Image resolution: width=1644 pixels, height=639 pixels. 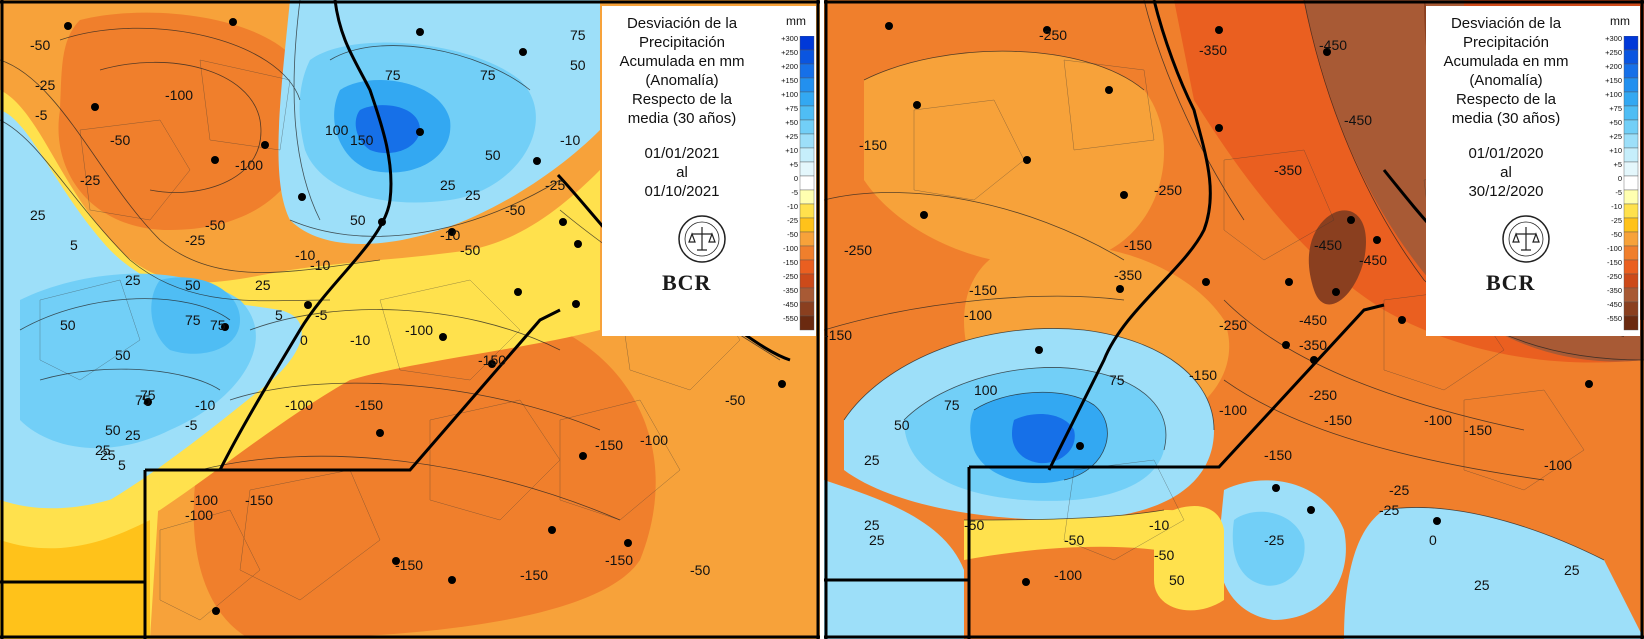 What do you see at coordinates (822, 319) in the screenshot?
I see `panel-separator` at bounding box center [822, 319].